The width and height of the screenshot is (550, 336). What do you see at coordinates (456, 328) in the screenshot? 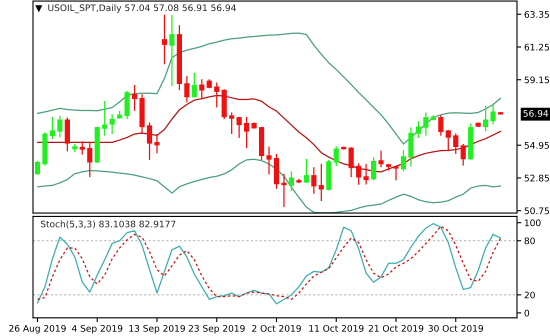
I see `x-tick-label: 30 Oct 2019` at bounding box center [456, 328].